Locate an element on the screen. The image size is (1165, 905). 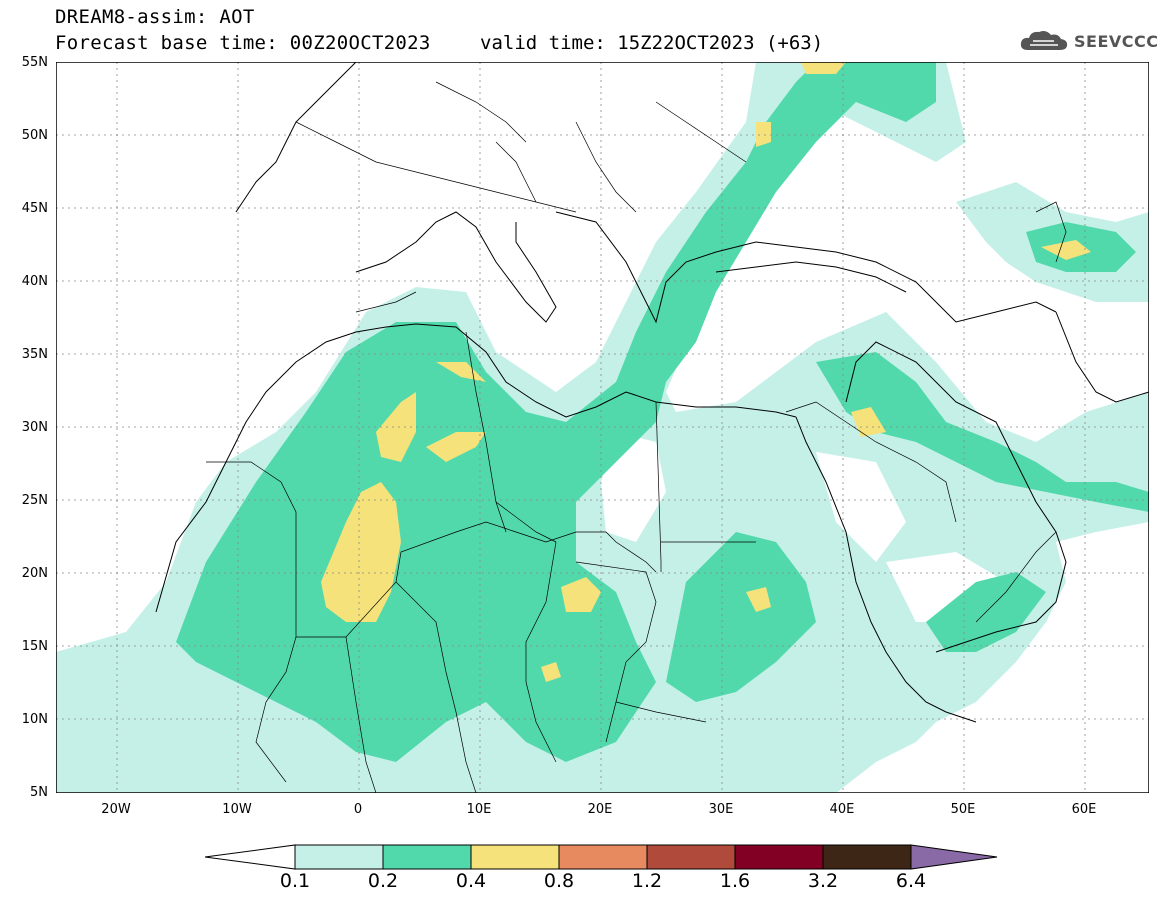
base-time: Forecast base time: 00Z20OCT2023 is located at coordinates (243, 43).